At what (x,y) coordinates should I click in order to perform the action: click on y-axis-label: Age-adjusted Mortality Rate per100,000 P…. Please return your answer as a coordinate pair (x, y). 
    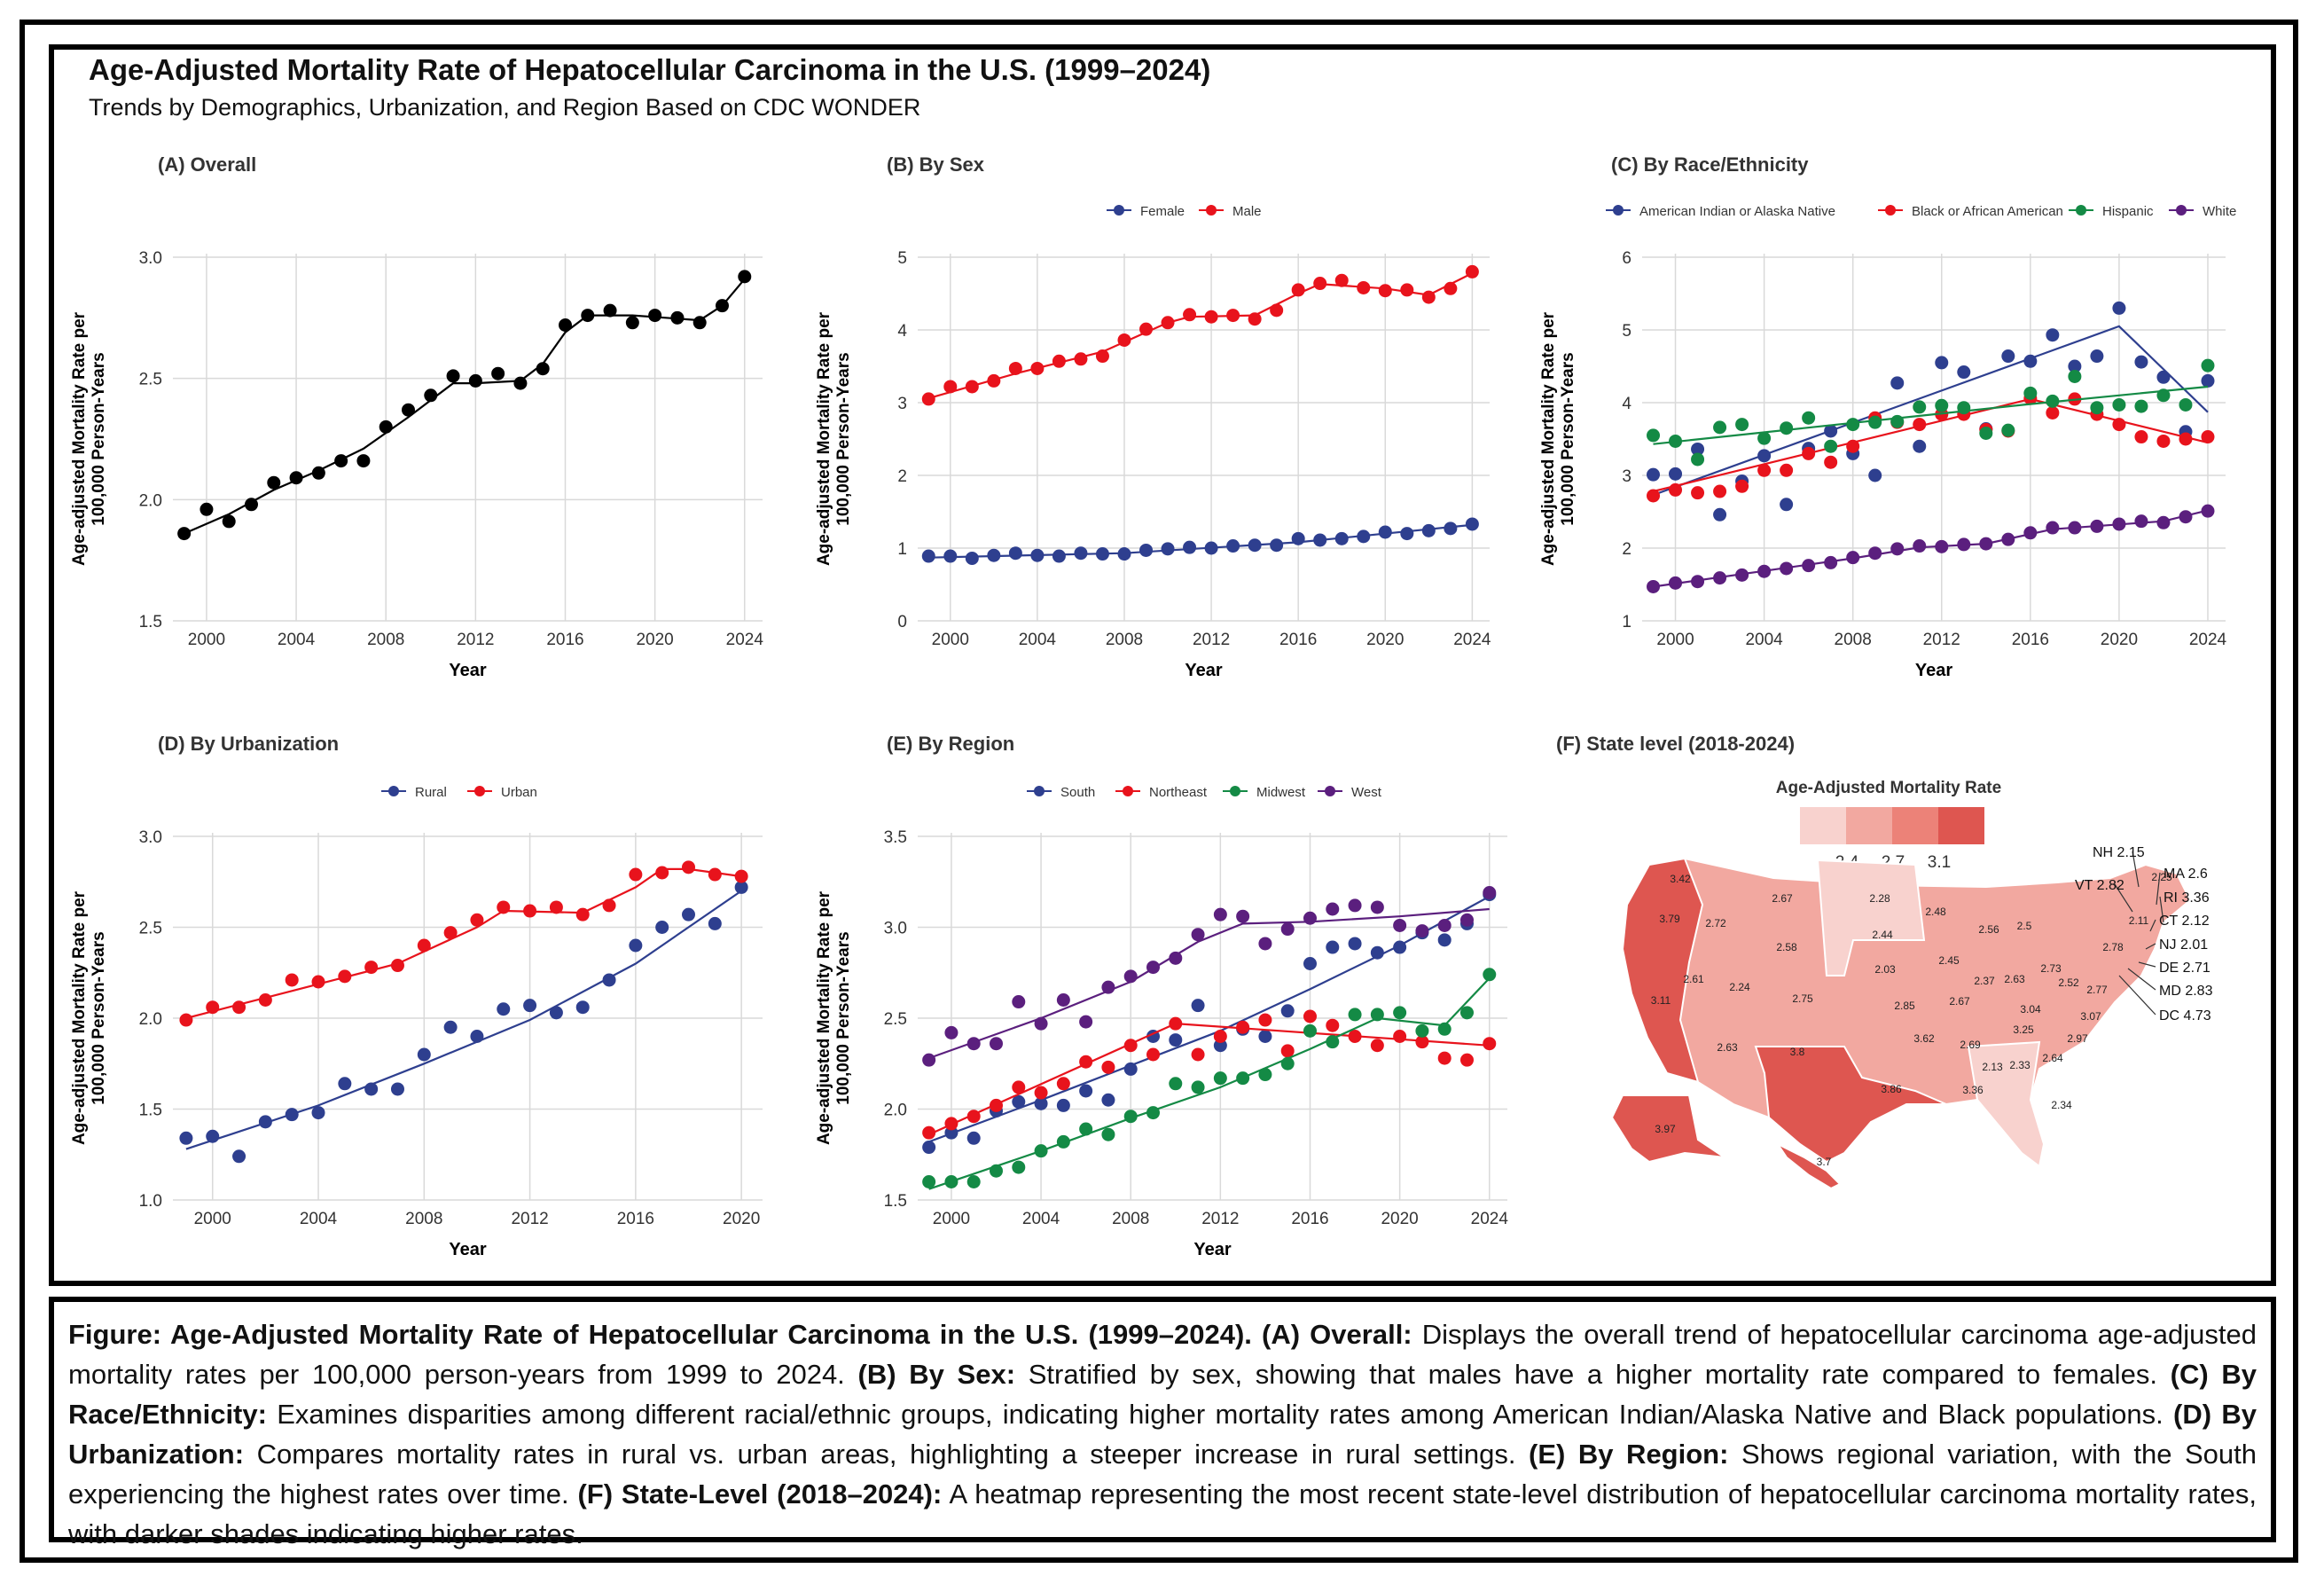
    Looking at the image, I should click on (89, 438).